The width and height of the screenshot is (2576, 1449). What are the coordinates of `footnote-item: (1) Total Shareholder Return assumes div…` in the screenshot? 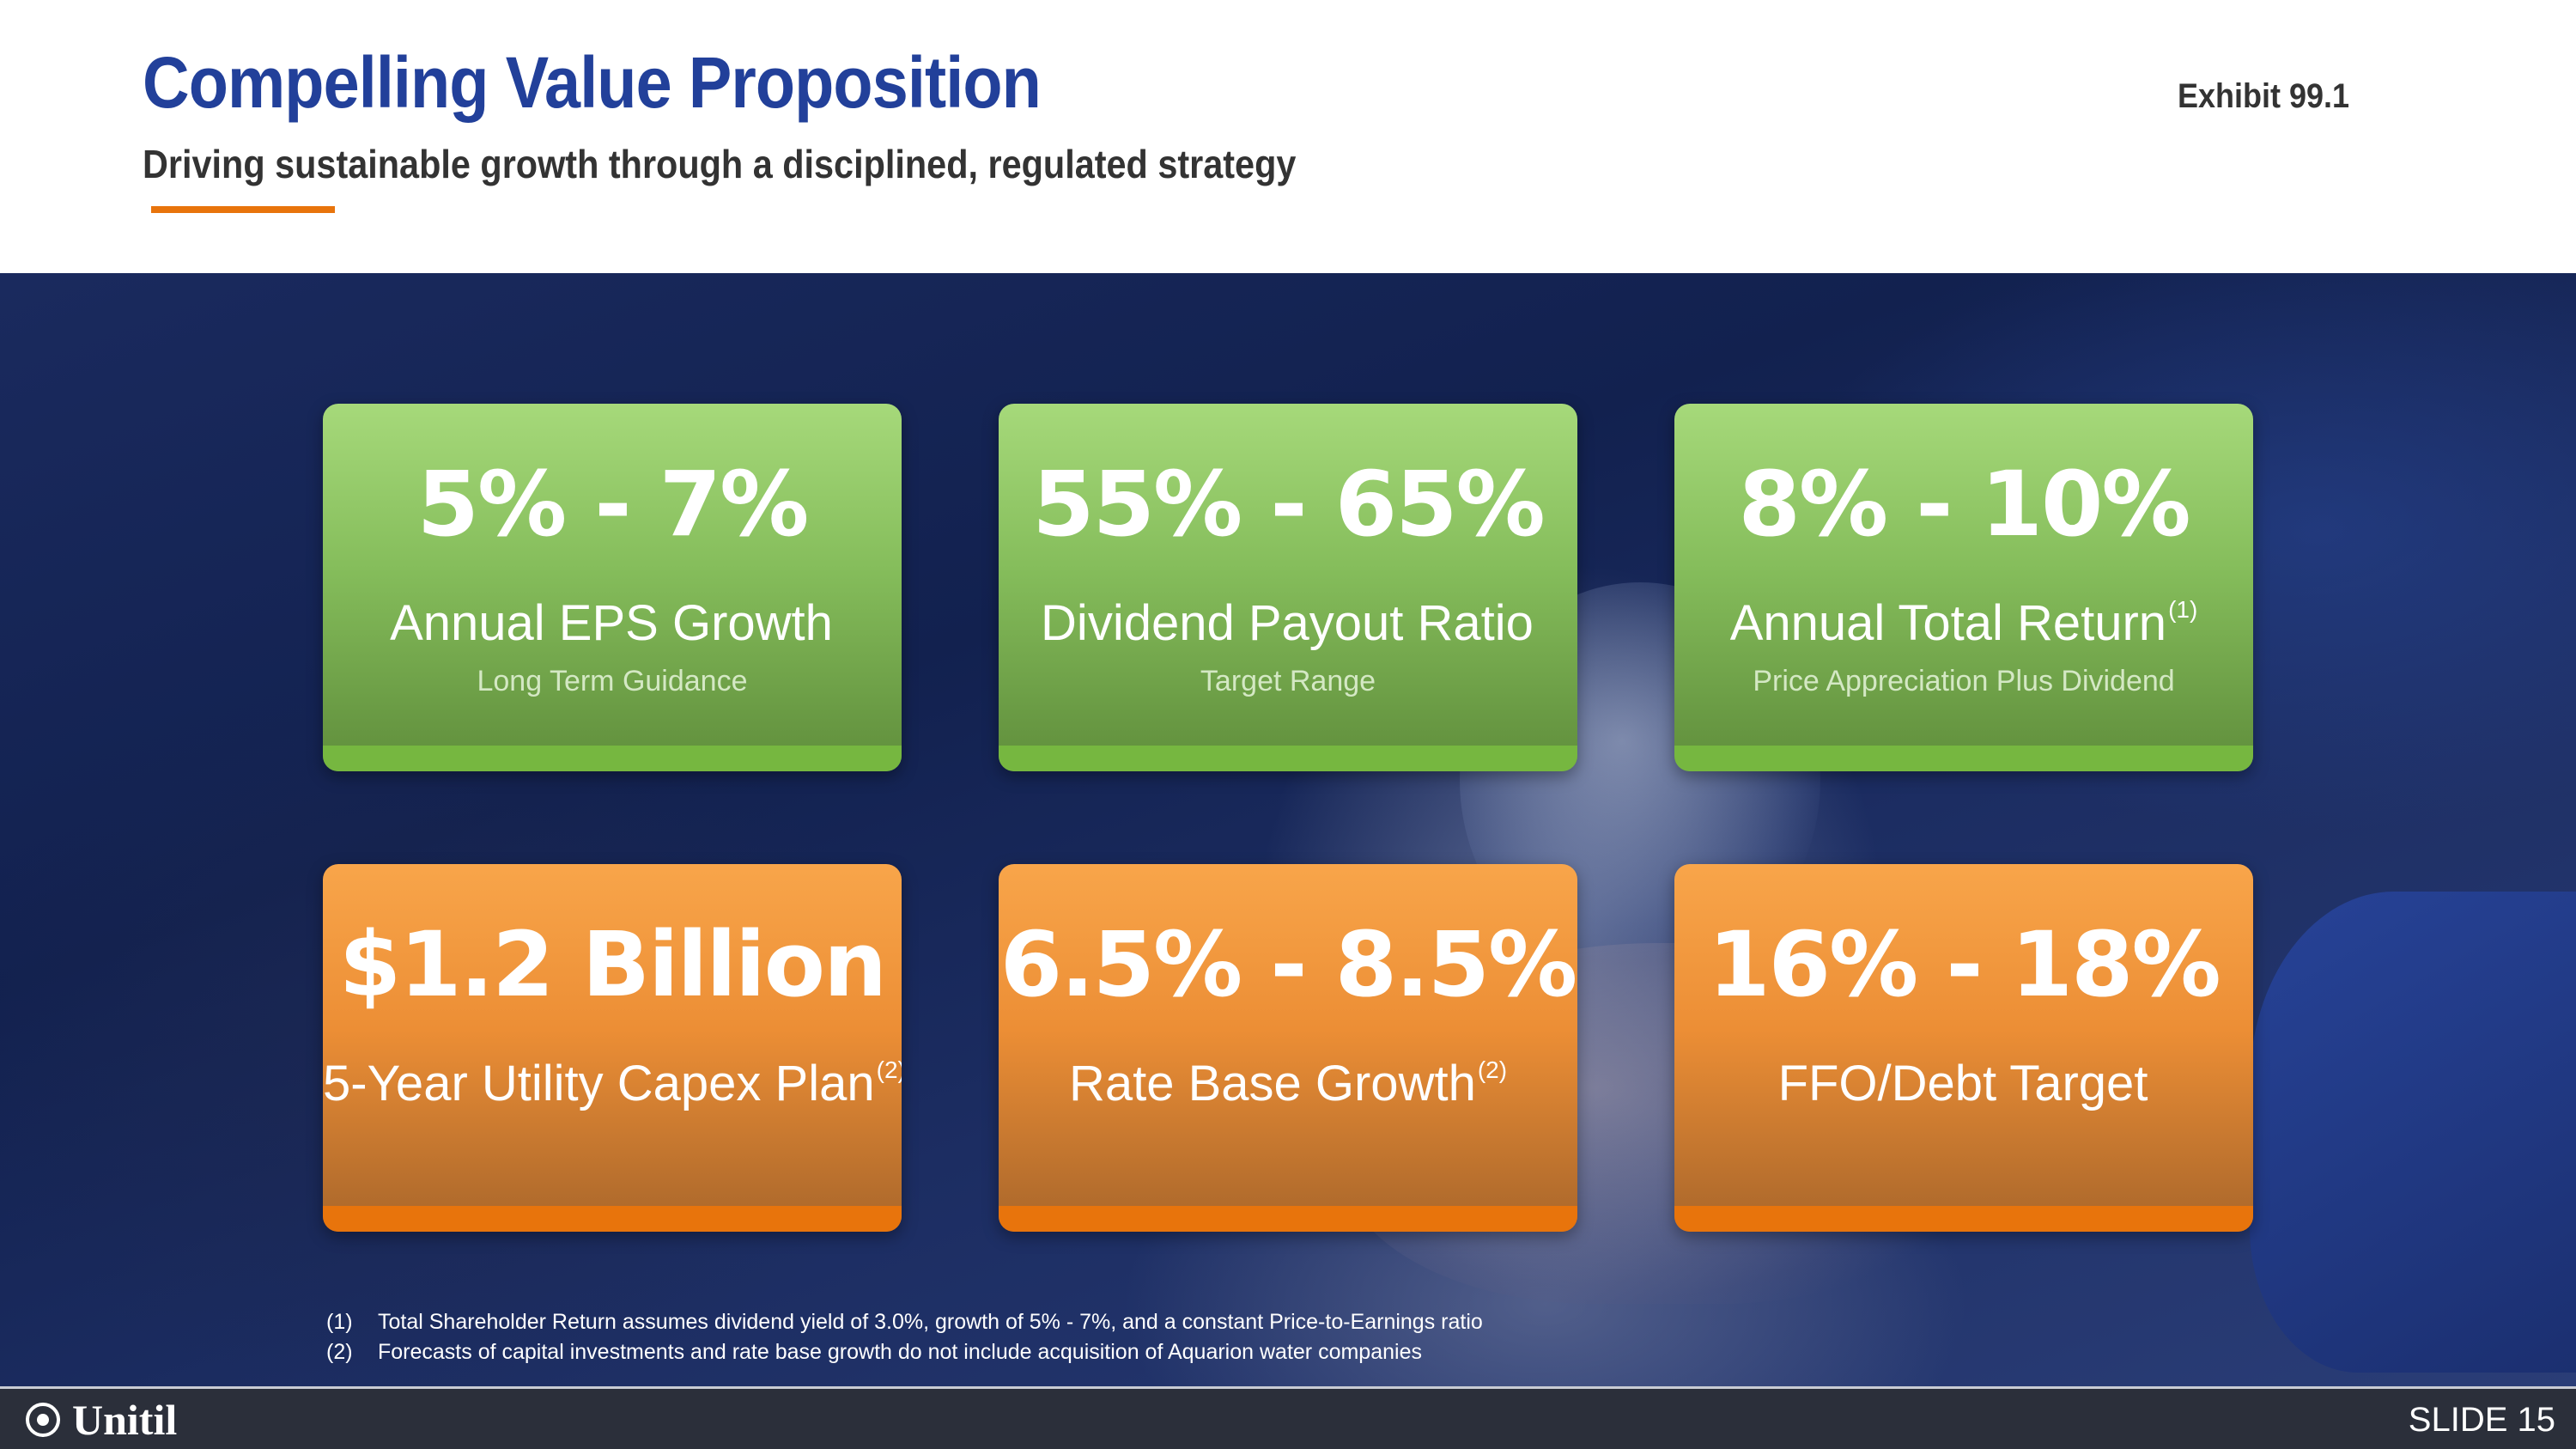 It's located at (904, 1322).